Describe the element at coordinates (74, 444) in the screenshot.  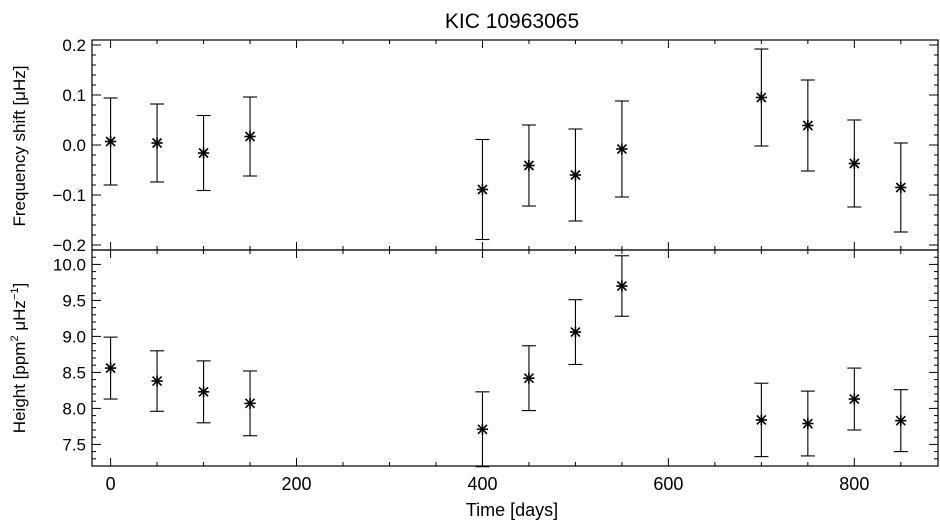
I see `height-y-tick-label: 7.5` at that location.